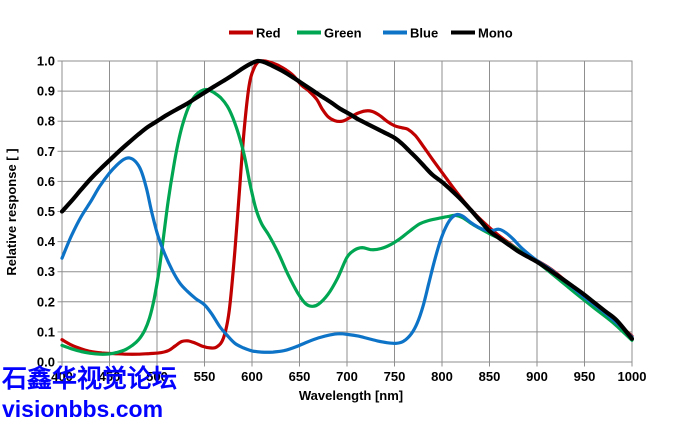 Image resolution: width=690 pixels, height=428 pixels. I want to click on x-tick-label: 1000, so click(632, 376).